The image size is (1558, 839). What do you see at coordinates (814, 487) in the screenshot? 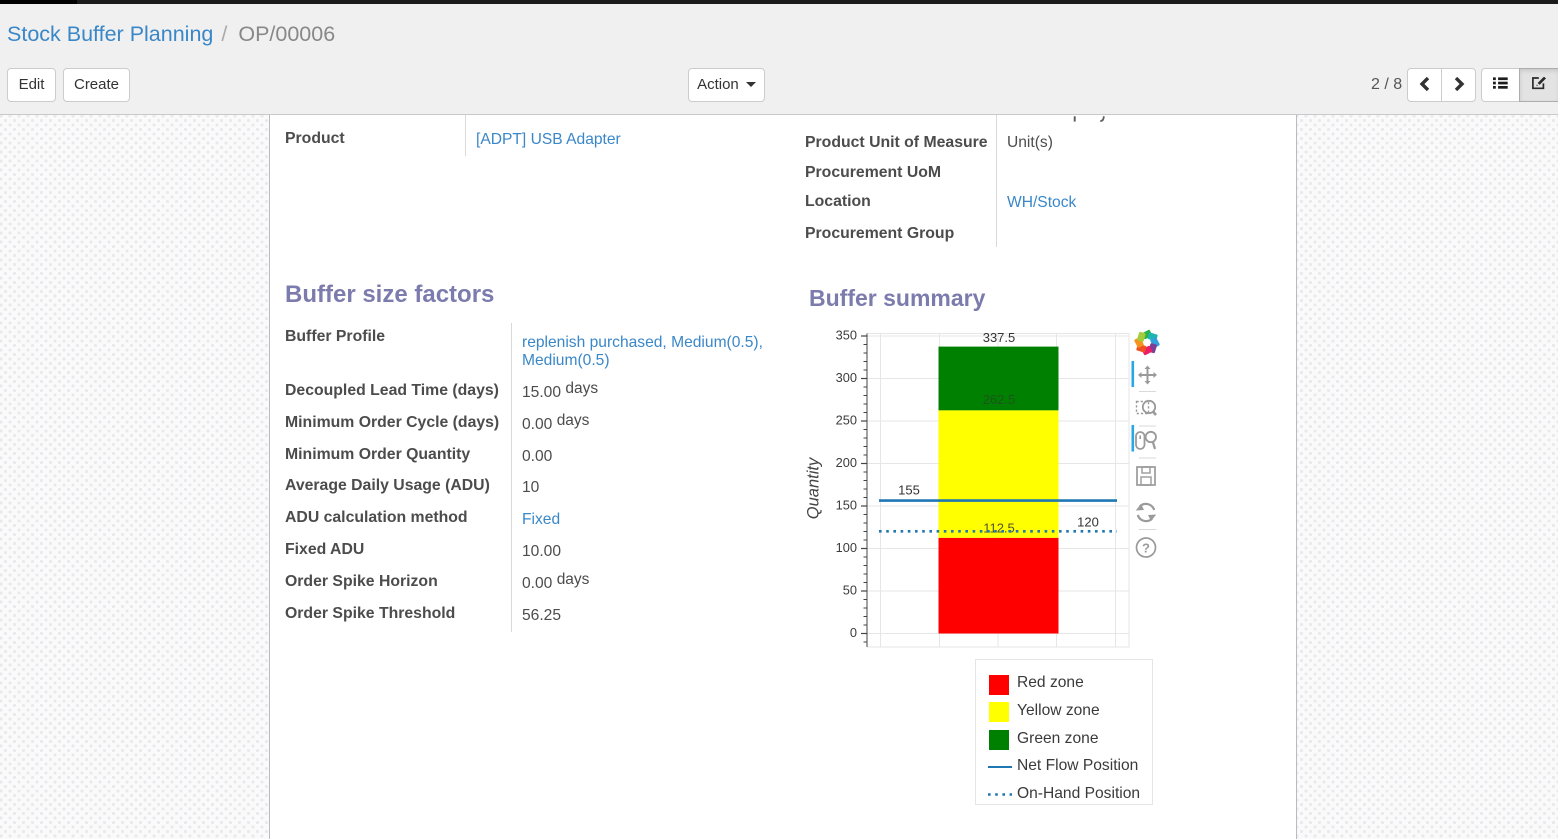
I see `svg-text: Quantity` at bounding box center [814, 487].